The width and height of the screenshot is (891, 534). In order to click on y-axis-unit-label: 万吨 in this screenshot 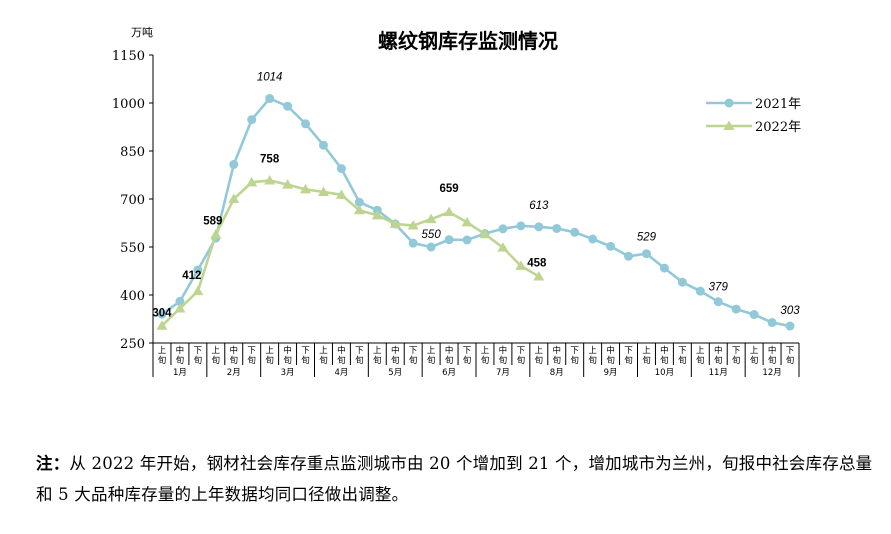, I will do `click(142, 32)`.